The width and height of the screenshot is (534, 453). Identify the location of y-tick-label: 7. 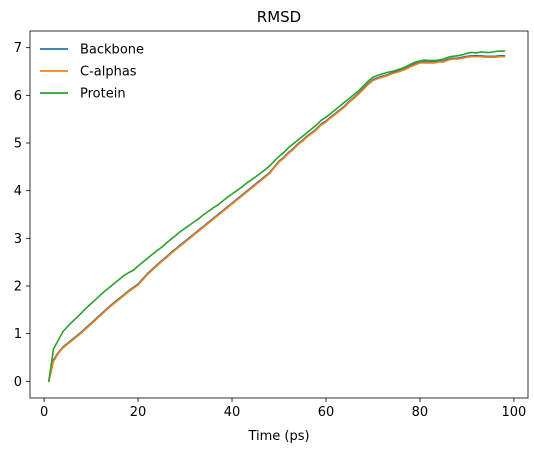
(18, 48).